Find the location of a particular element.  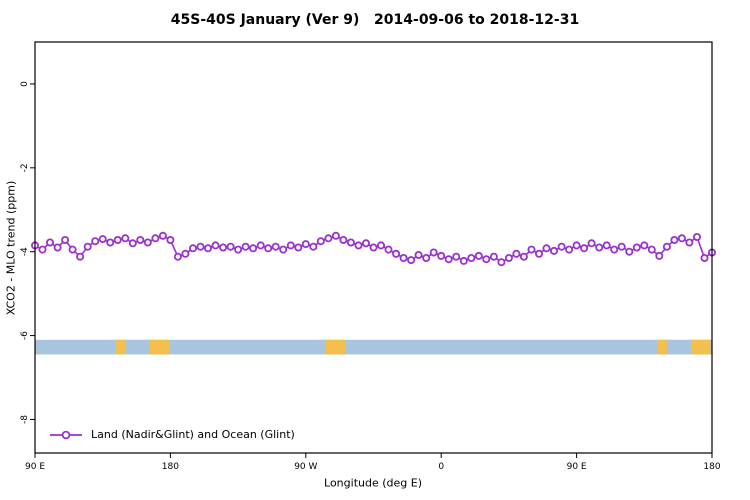

x-tick-label: 0 is located at coordinates (441, 467).